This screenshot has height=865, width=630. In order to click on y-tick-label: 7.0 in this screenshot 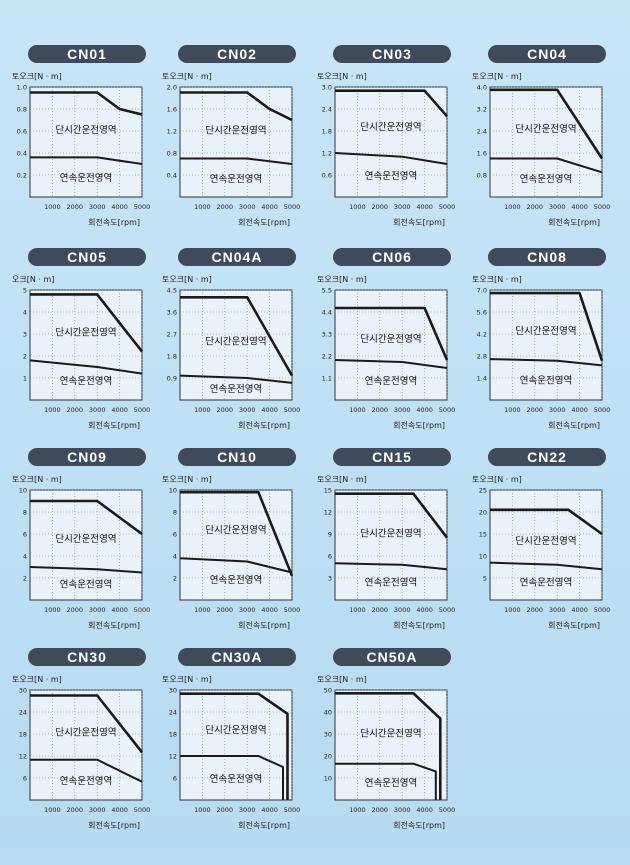, I will do `click(482, 291)`.